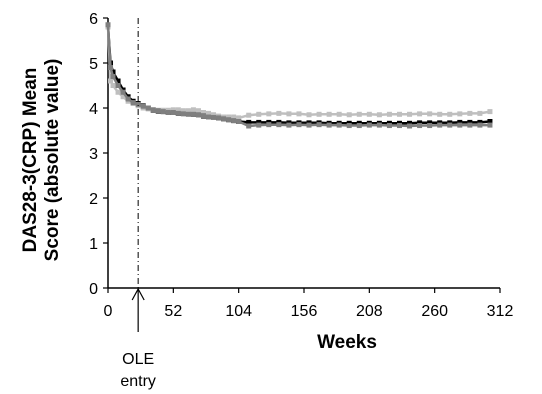  What do you see at coordinates (93, 19) in the screenshot?
I see `y-tick-label: 6` at bounding box center [93, 19].